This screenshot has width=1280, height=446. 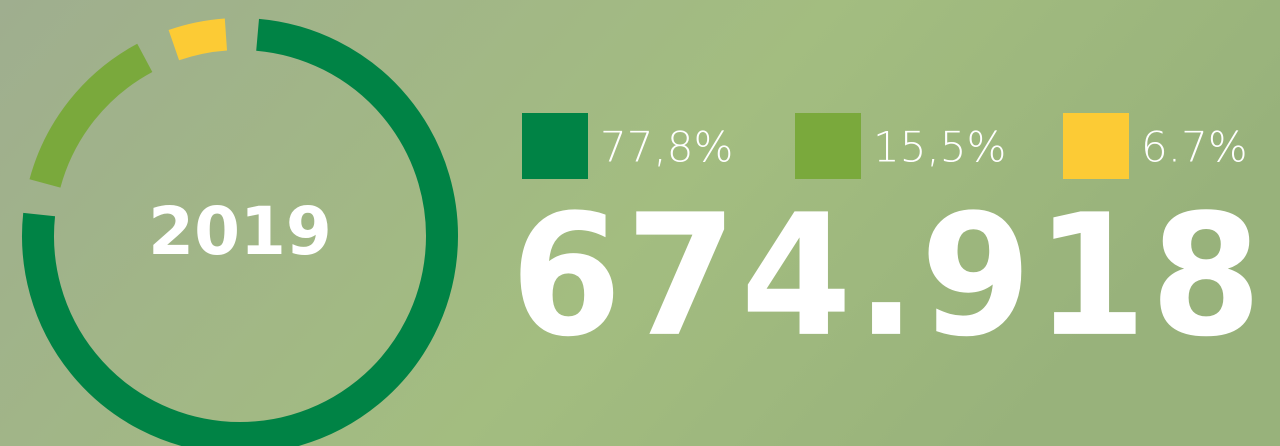 I want to click on legend-value-label: 6.7%, so click(x=1194, y=147).